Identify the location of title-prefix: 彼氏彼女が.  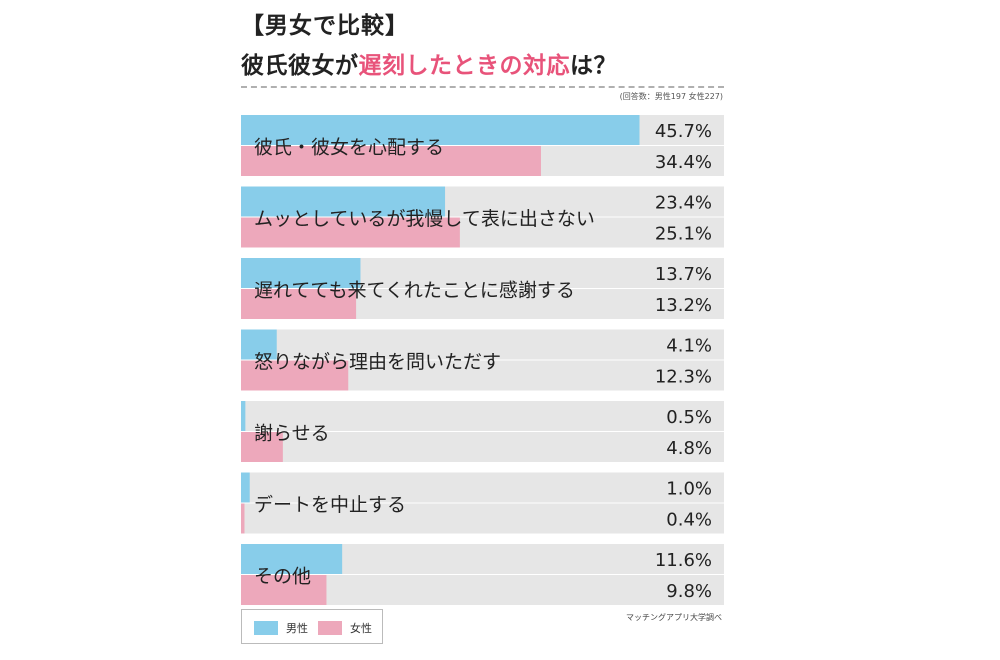
(300, 66).